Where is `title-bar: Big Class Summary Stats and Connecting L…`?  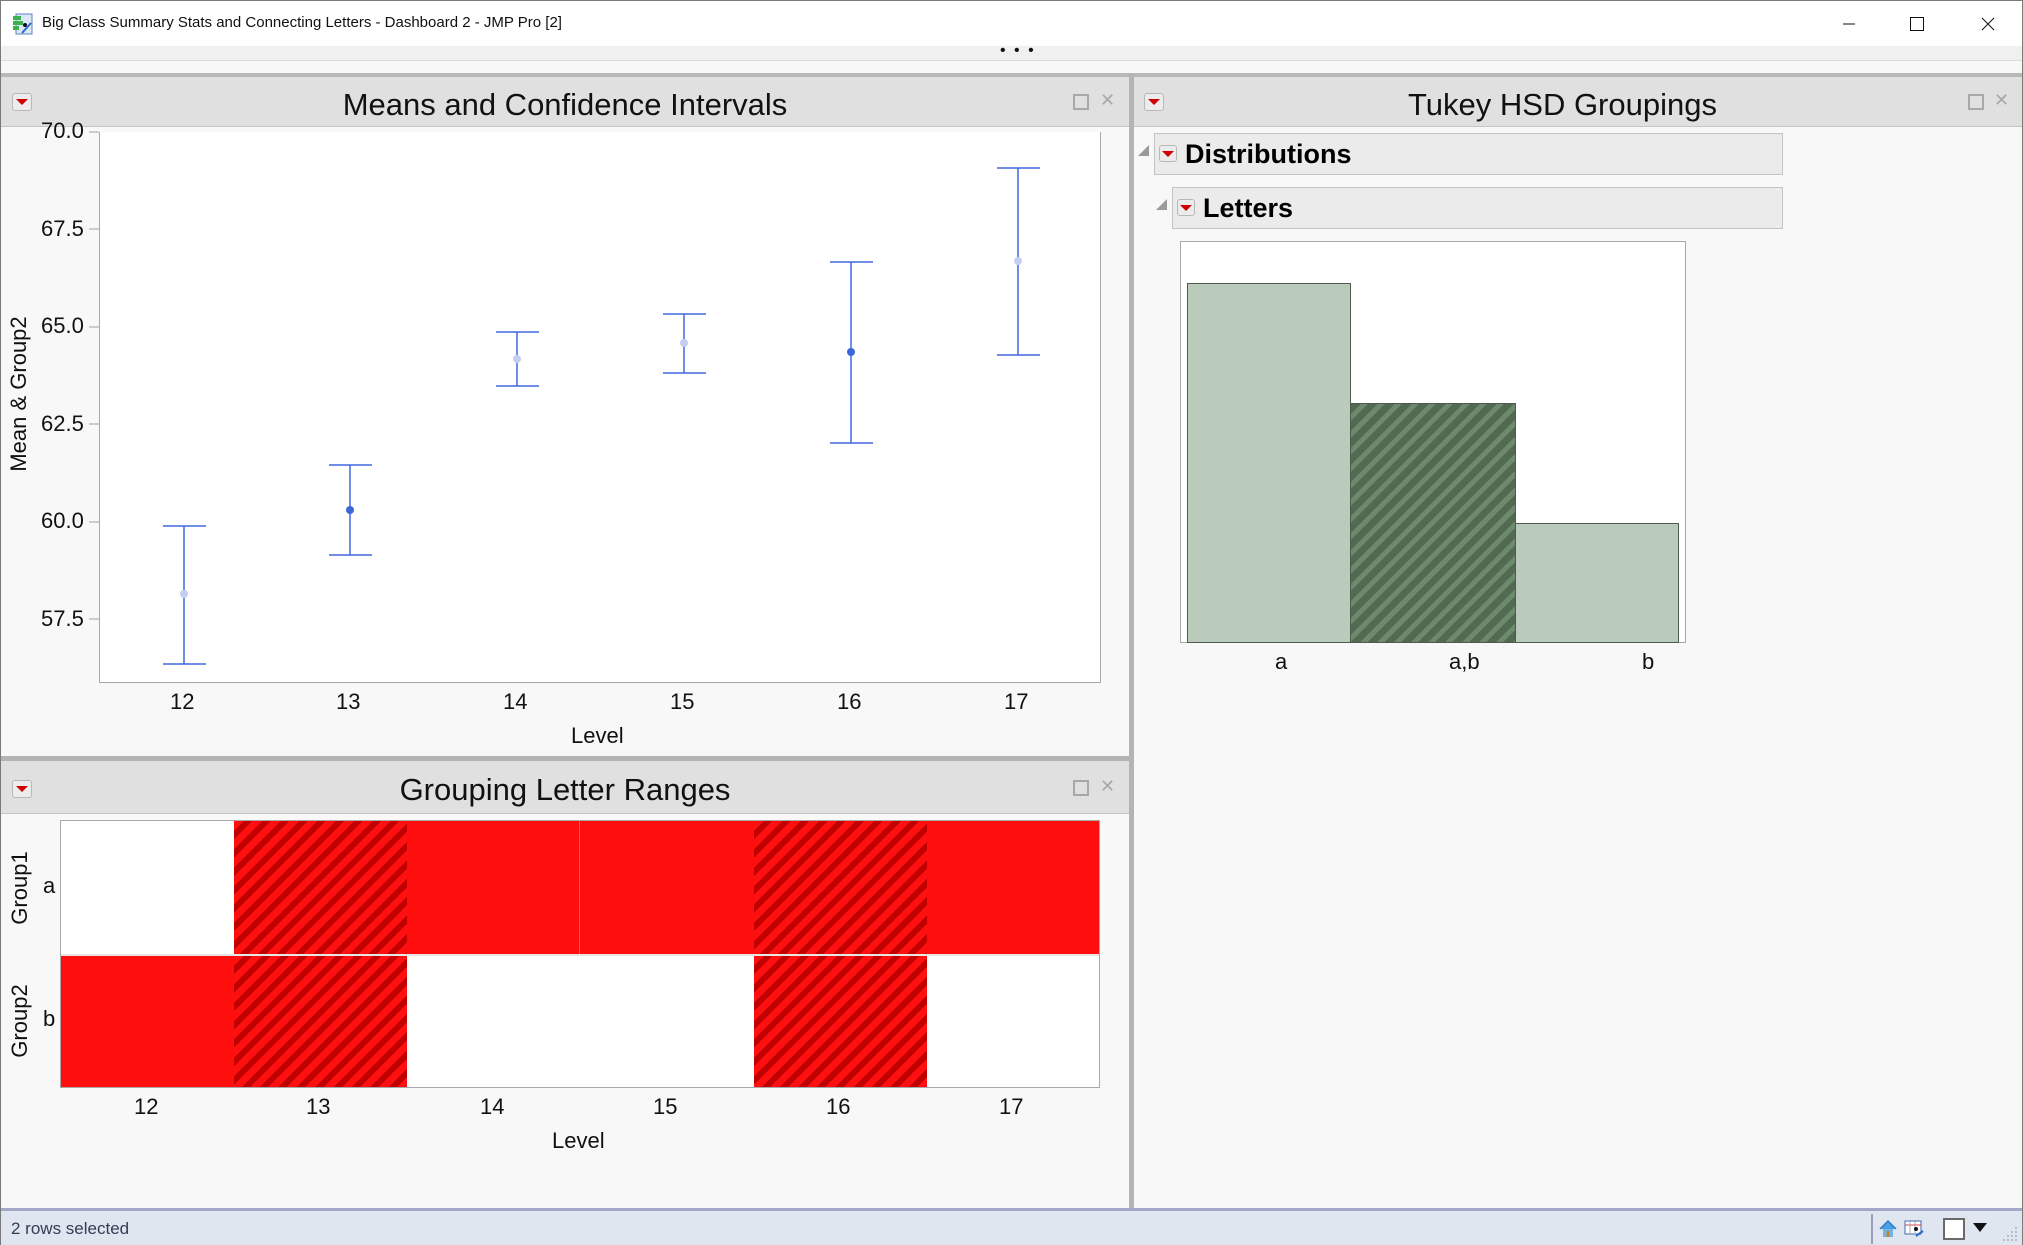
title-bar: Big Class Summary Stats and Connecting L… is located at coordinates (1011, 23).